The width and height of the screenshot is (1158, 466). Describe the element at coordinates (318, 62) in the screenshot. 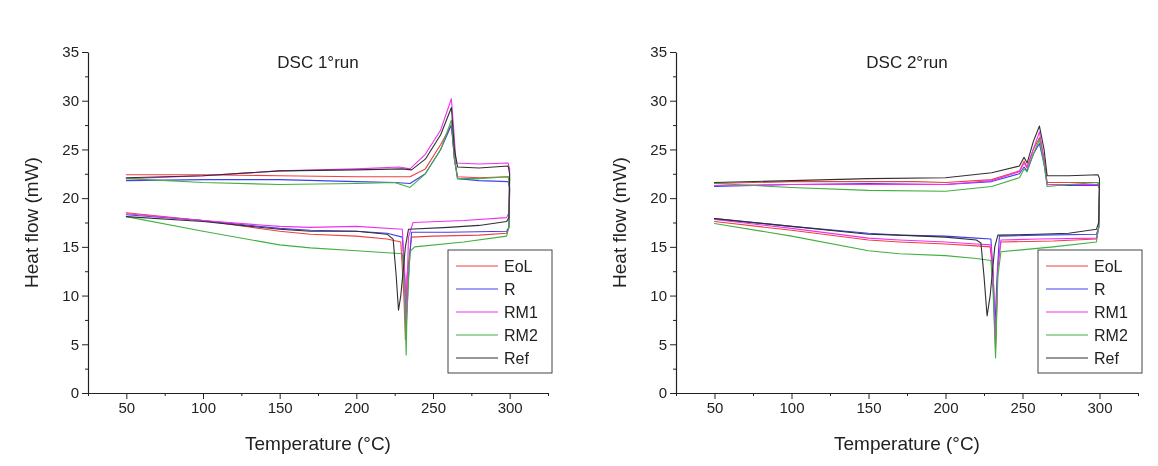

I see `chart-title: DSC 1°run` at that location.